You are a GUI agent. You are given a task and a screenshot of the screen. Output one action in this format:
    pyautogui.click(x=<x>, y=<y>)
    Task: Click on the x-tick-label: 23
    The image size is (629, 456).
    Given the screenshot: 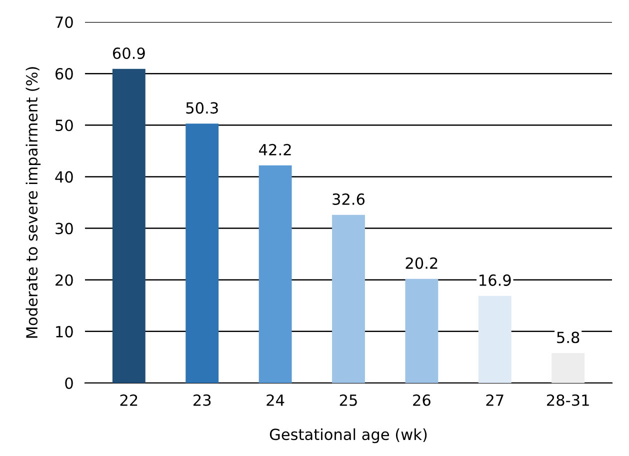 What is the action you would take?
    pyautogui.click(x=202, y=400)
    